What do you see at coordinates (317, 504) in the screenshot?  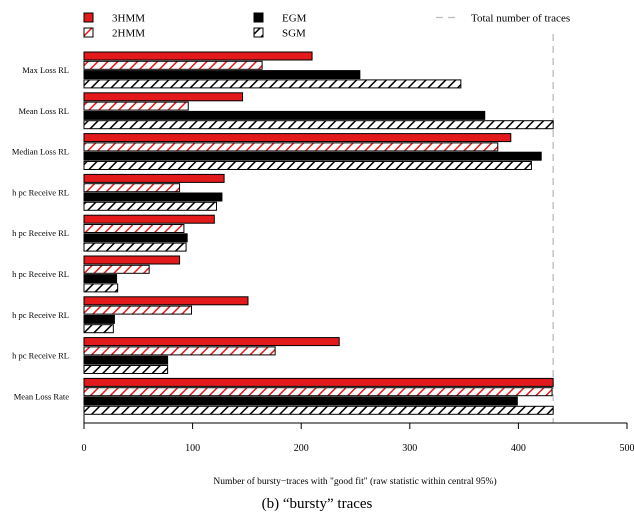 I see `figure-caption: (b) “bursty” traces` at bounding box center [317, 504].